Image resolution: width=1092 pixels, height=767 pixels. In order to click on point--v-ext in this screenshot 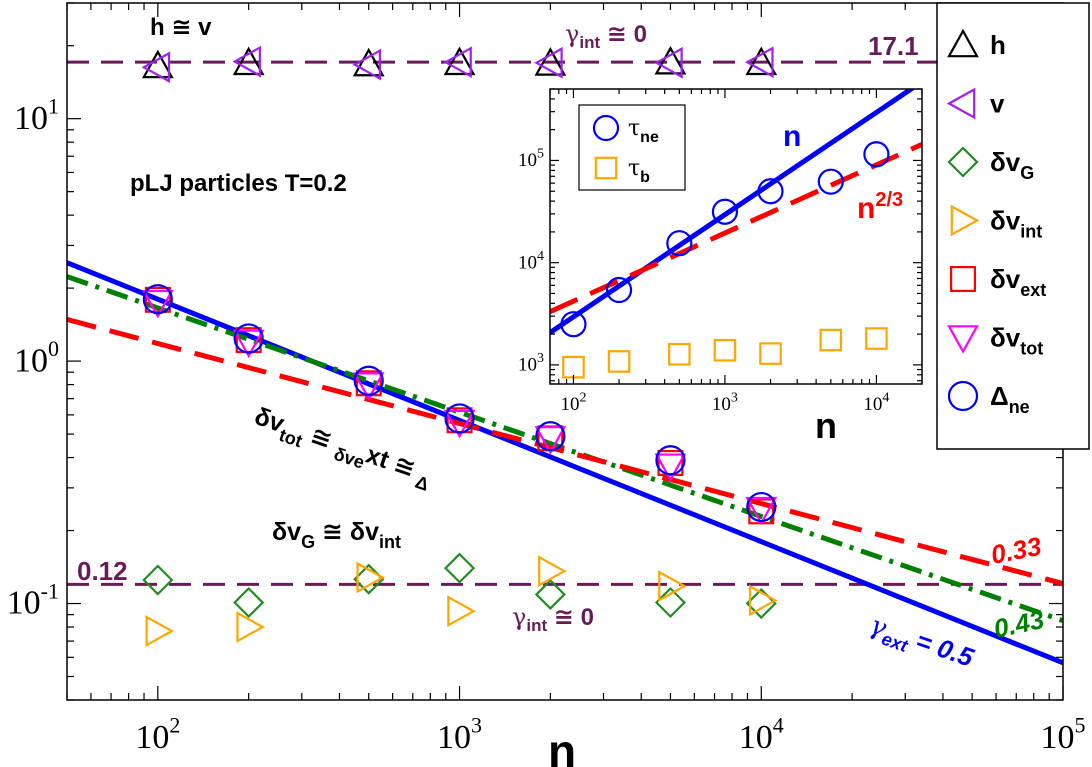, I will do `click(157, 299)`.